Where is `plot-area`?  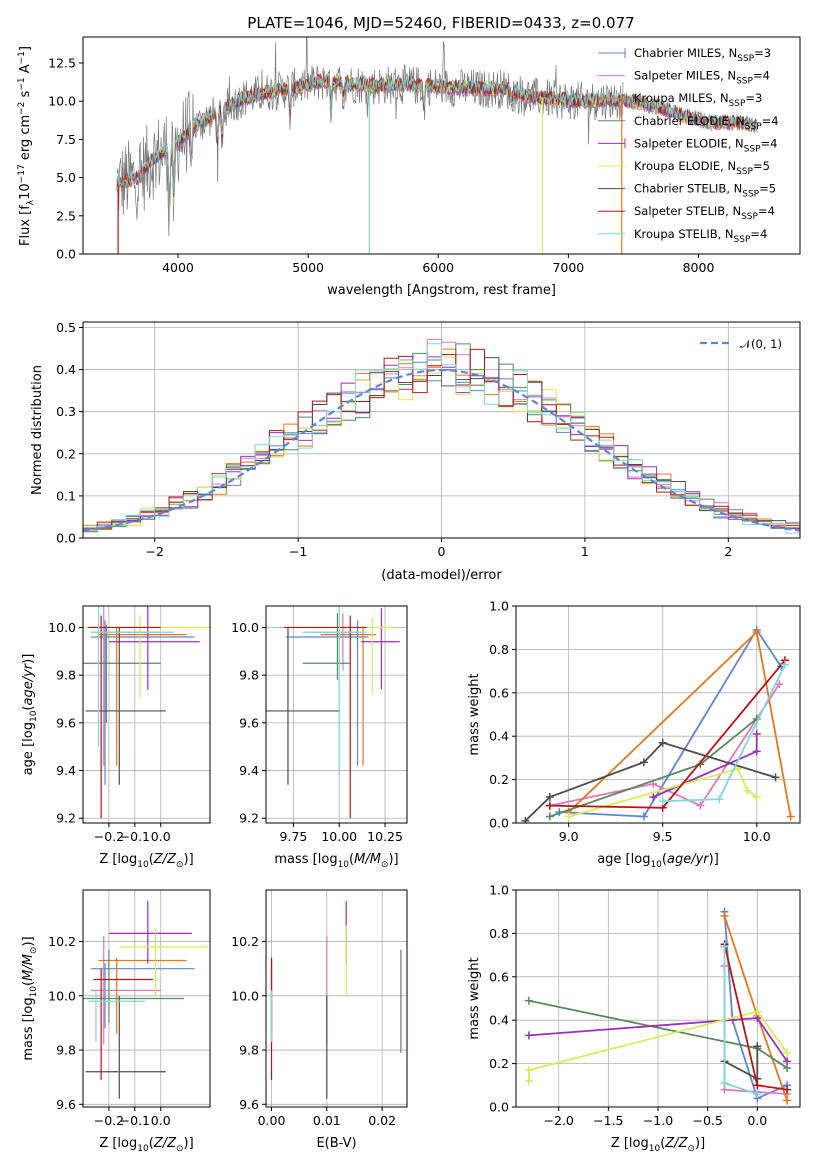 plot-area is located at coordinates (658, 724).